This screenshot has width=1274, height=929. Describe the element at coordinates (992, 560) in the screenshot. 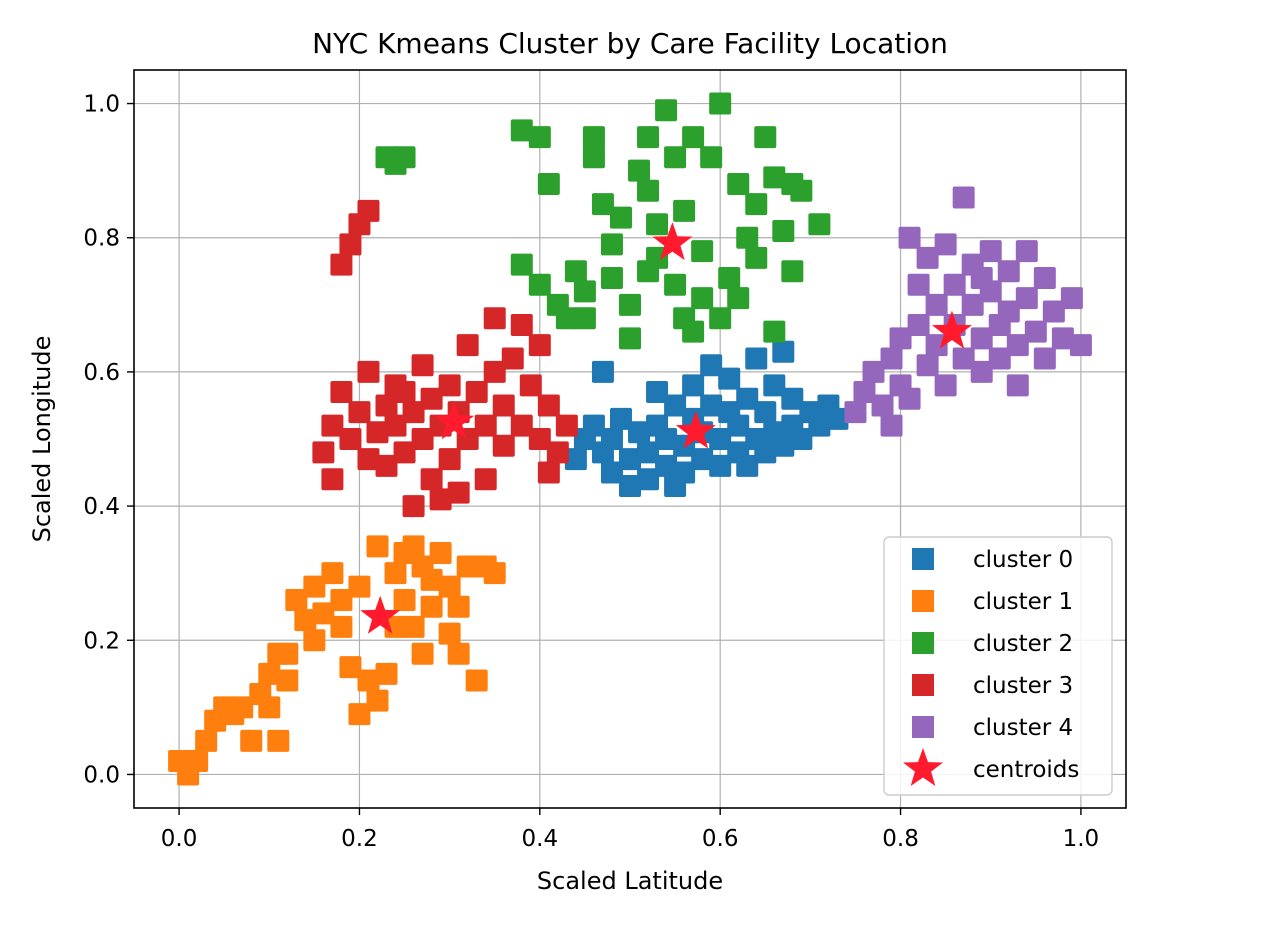

I see `legend-entry: cluster 0` at that location.